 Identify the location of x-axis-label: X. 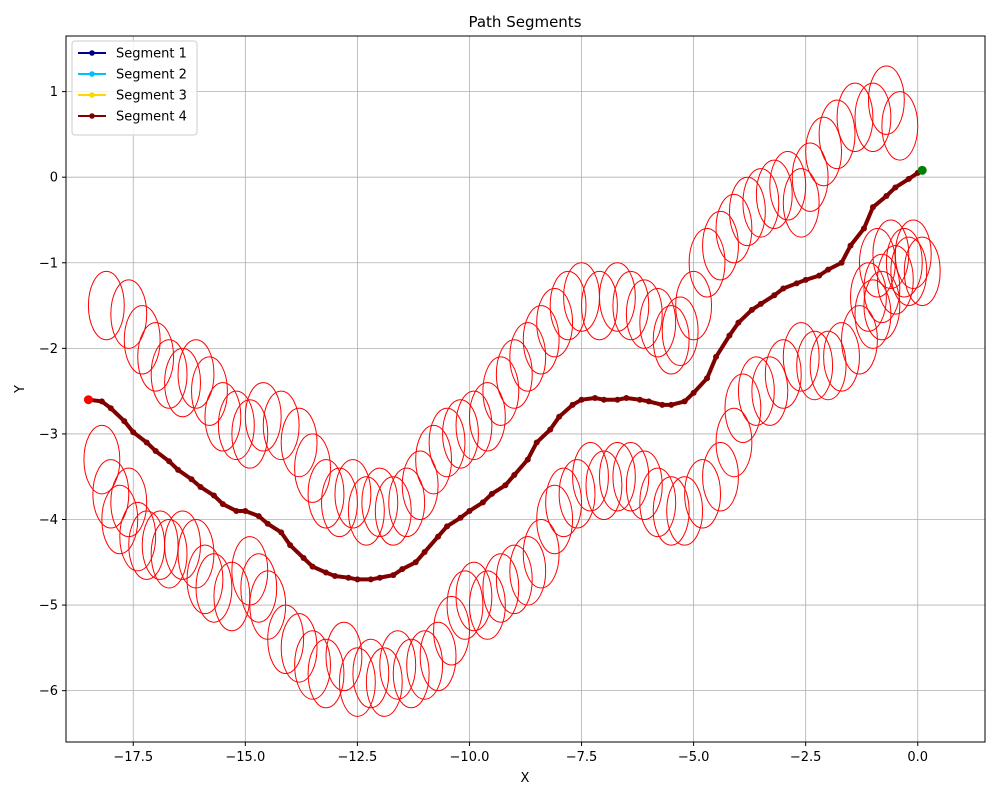
(525, 778).